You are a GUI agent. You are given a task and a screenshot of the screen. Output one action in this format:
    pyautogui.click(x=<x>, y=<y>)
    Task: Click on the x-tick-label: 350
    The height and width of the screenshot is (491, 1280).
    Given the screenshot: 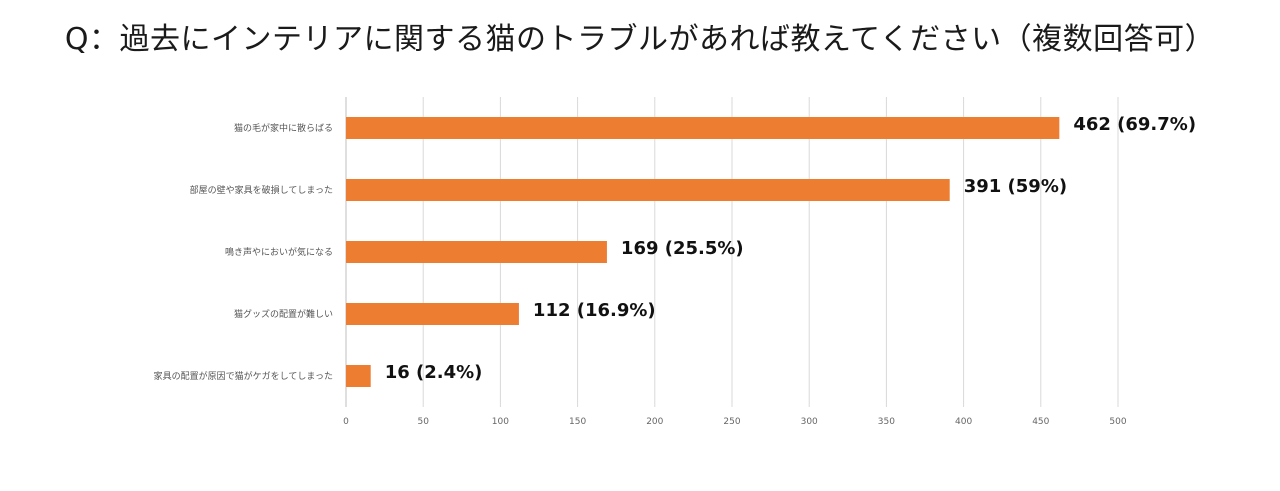 What is the action you would take?
    pyautogui.click(x=886, y=422)
    